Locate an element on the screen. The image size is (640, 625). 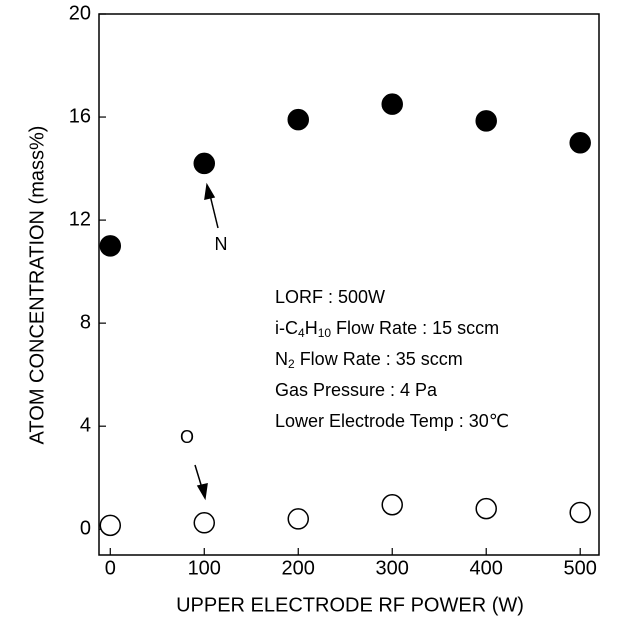
annotation-segment: 4 is located at coordinates (301, 333).